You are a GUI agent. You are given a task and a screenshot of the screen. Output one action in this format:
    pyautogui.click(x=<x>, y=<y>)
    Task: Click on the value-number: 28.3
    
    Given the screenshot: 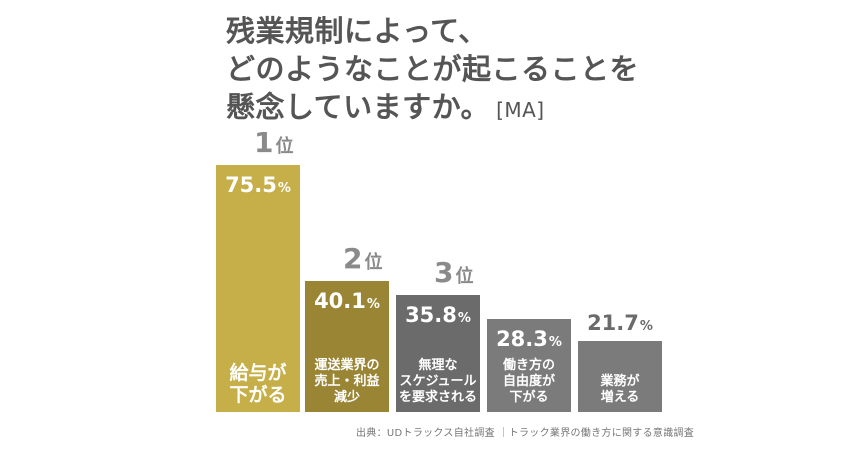 What is the action you would take?
    pyautogui.click(x=522, y=339)
    